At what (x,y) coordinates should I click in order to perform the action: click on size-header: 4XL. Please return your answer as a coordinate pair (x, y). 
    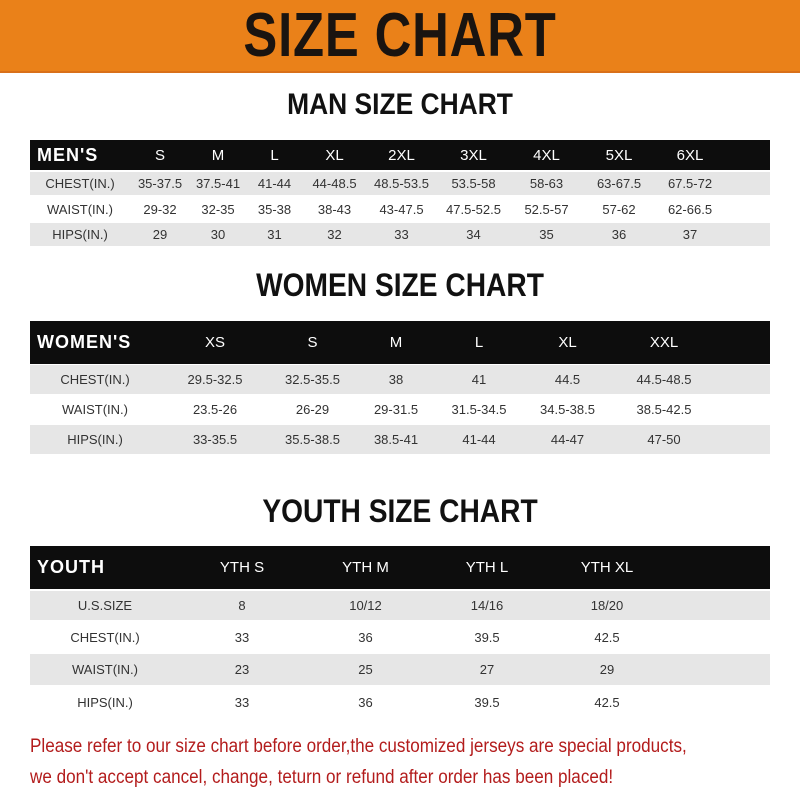
    Looking at the image, I should click on (546, 155).